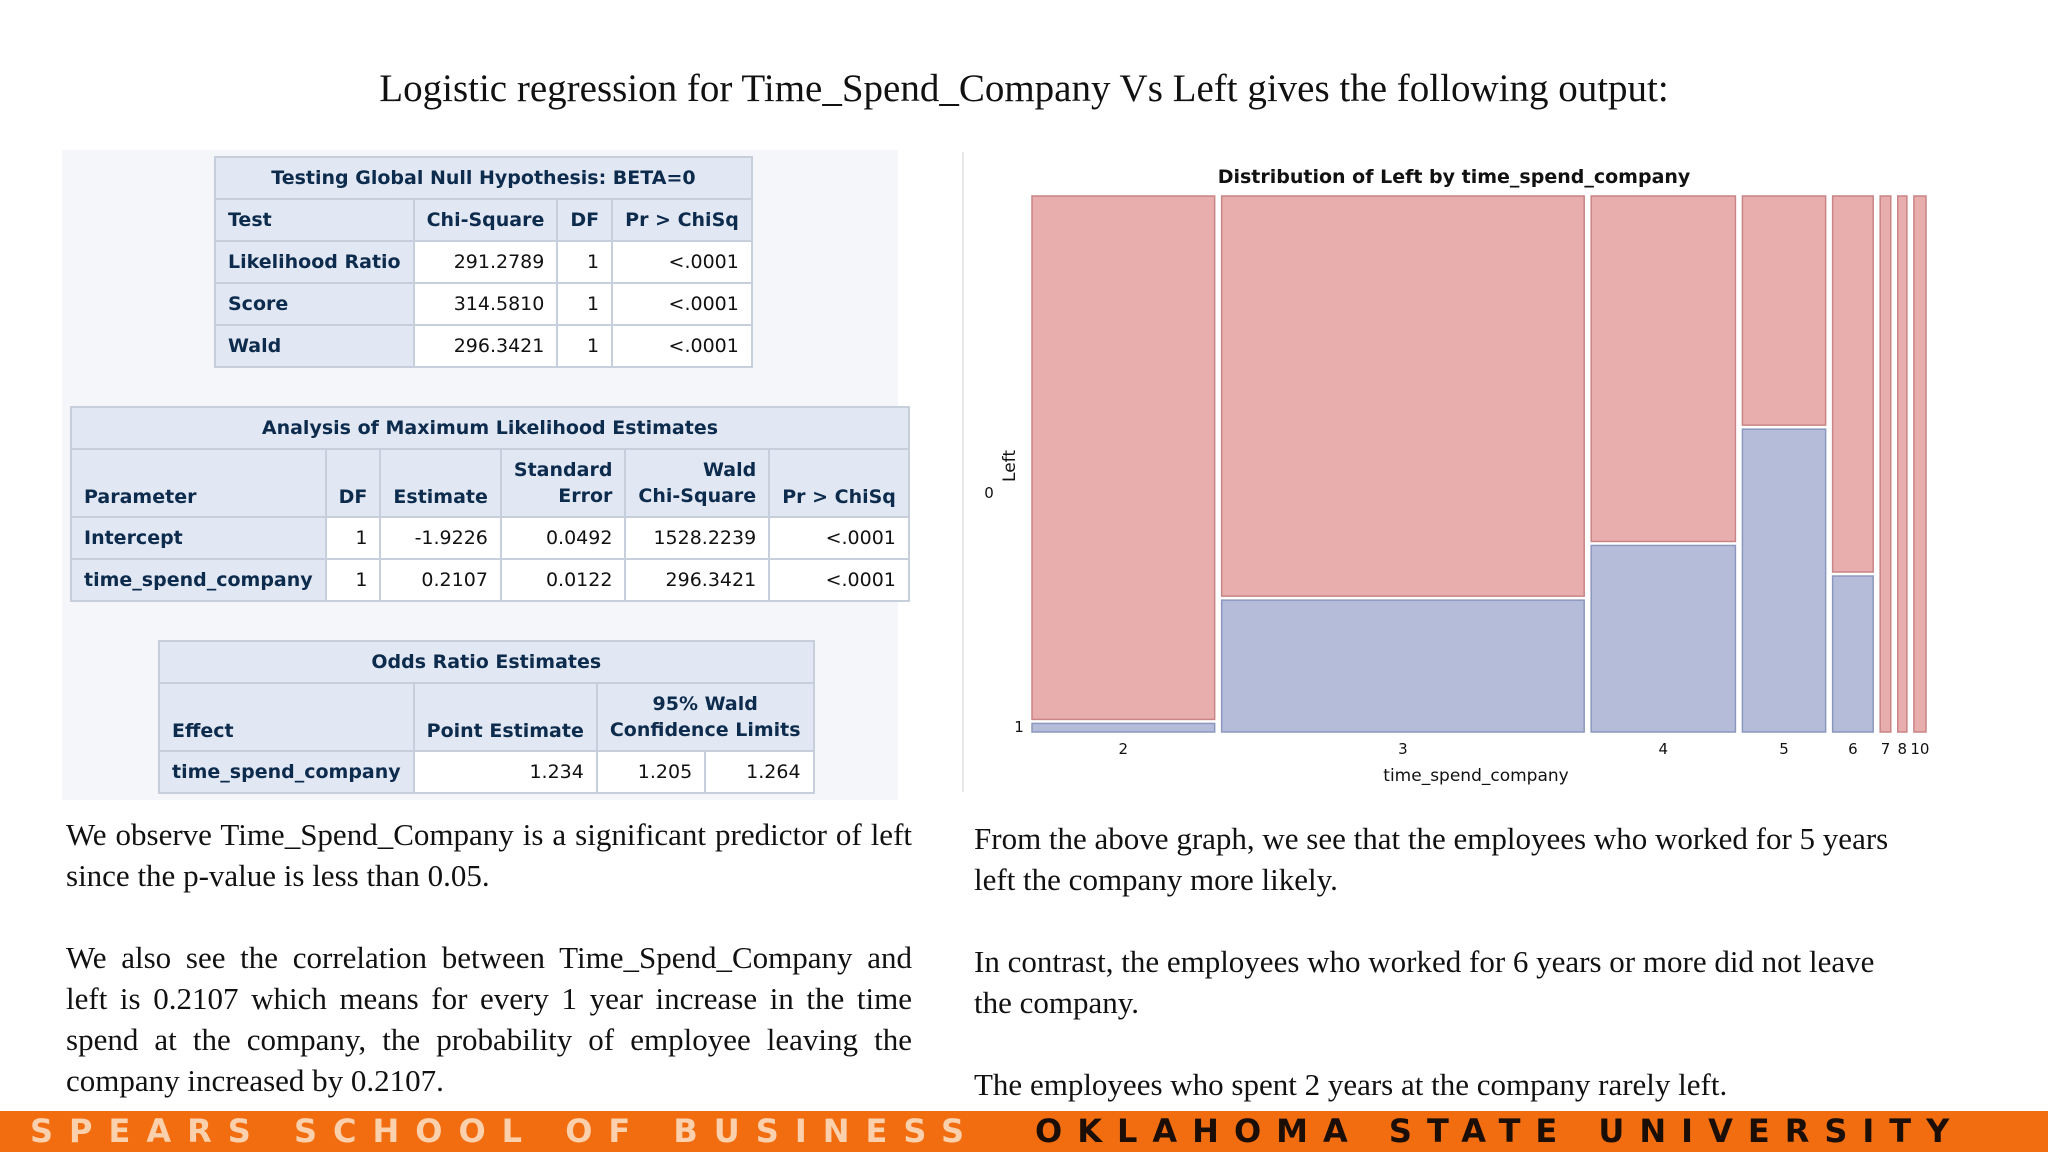  Describe the element at coordinates (505, 717) in the screenshot. I see `col-header: Point Estimate` at that location.